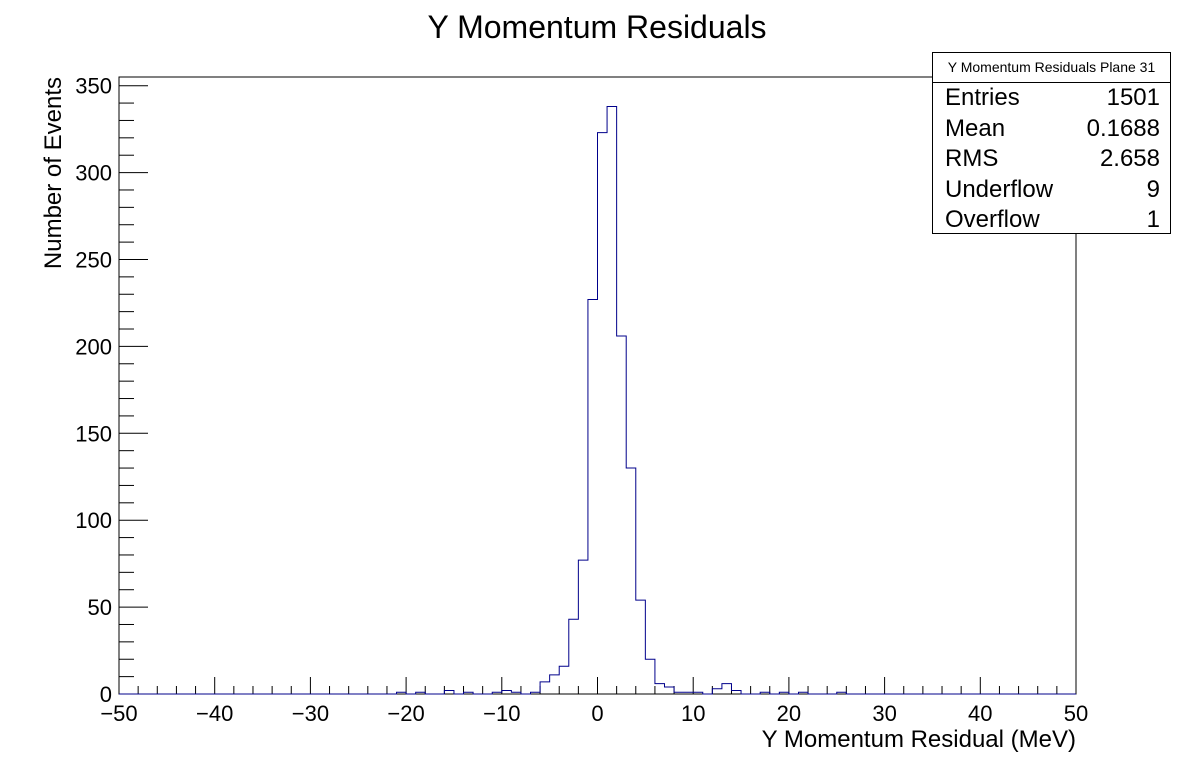  Describe the element at coordinates (1076, 713) in the screenshot. I see `x-tick-label: 50` at that location.